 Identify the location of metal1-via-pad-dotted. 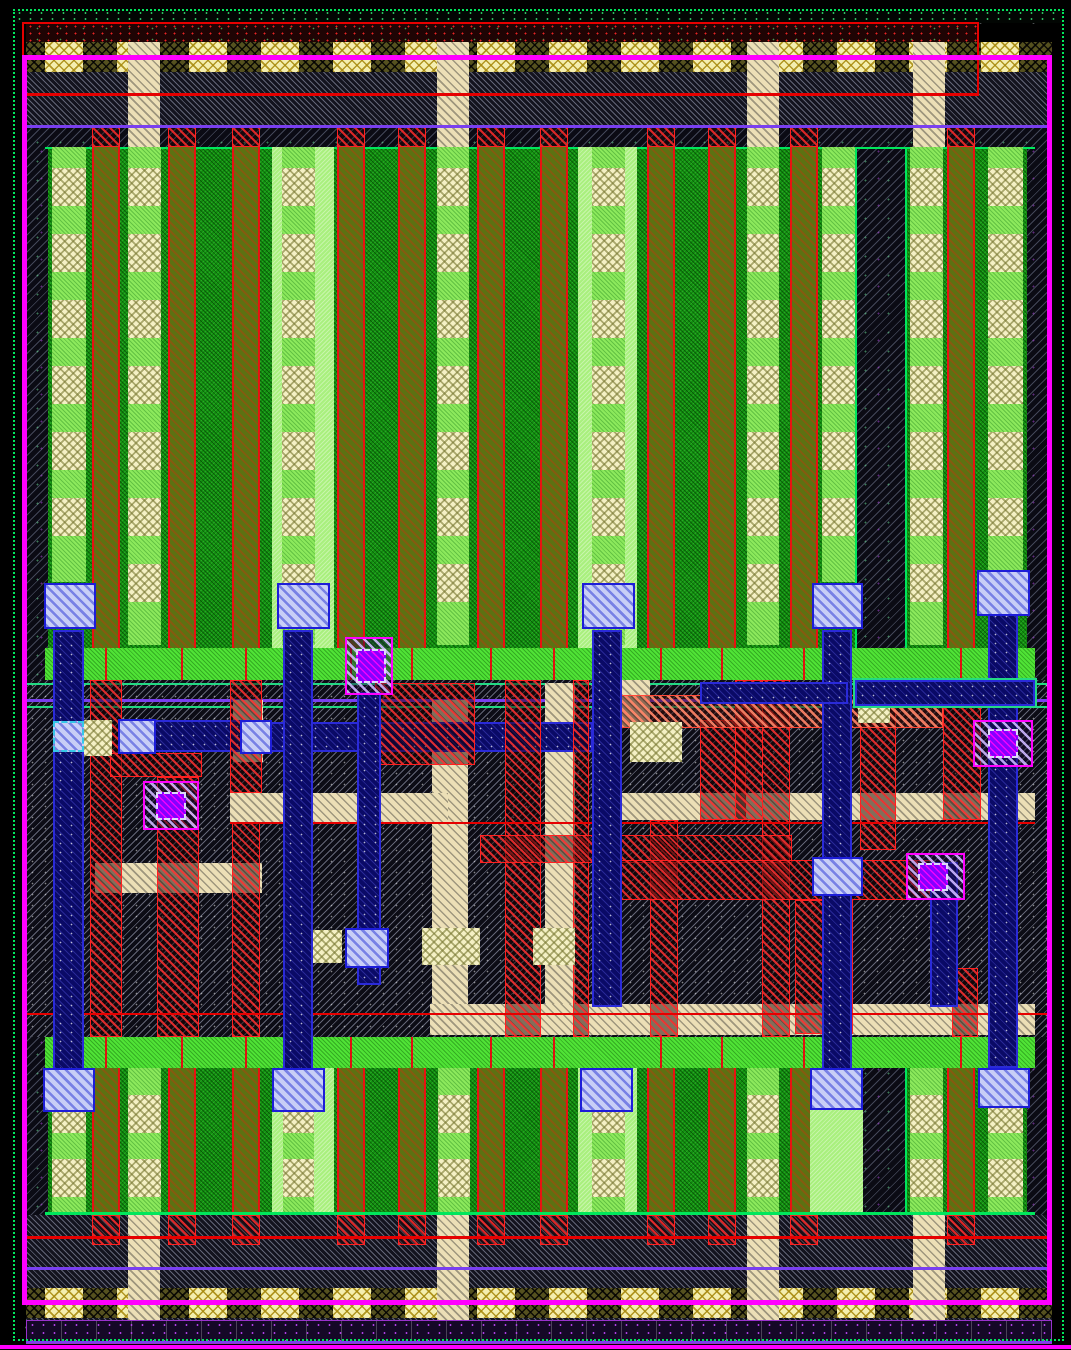
(68, 736).